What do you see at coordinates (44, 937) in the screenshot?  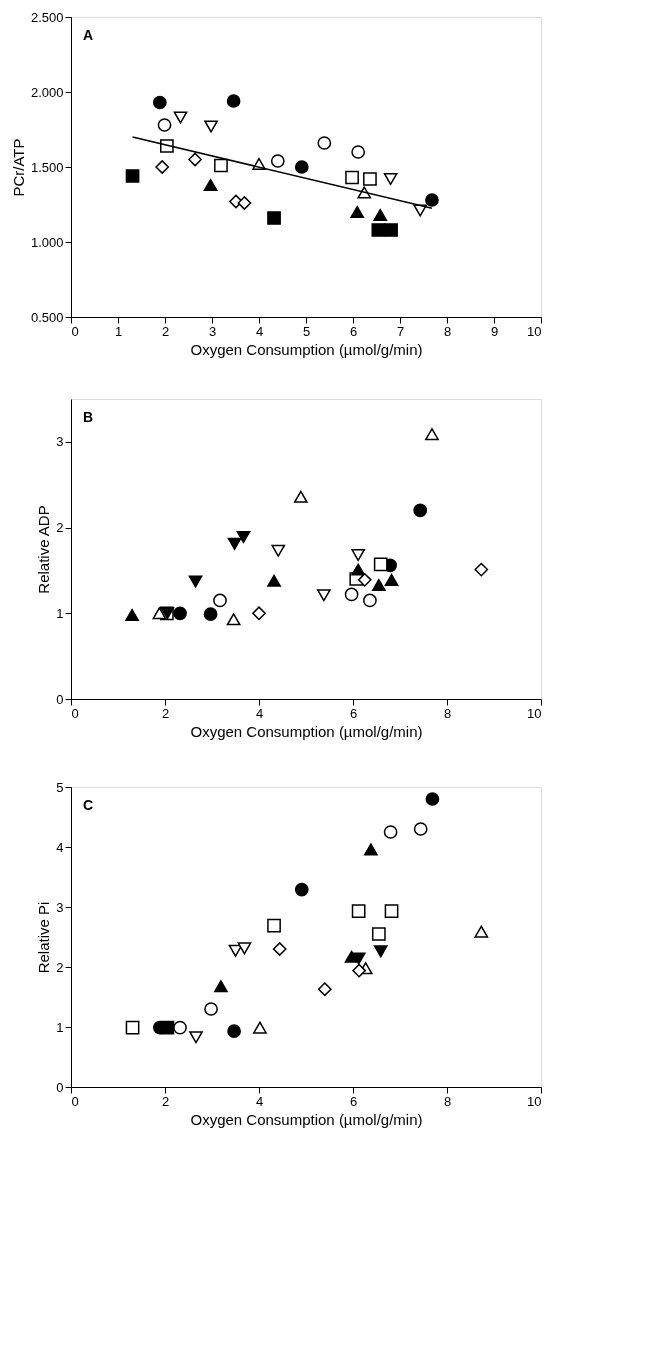 I see `y-axis-title: Relative Pi` at bounding box center [44, 937].